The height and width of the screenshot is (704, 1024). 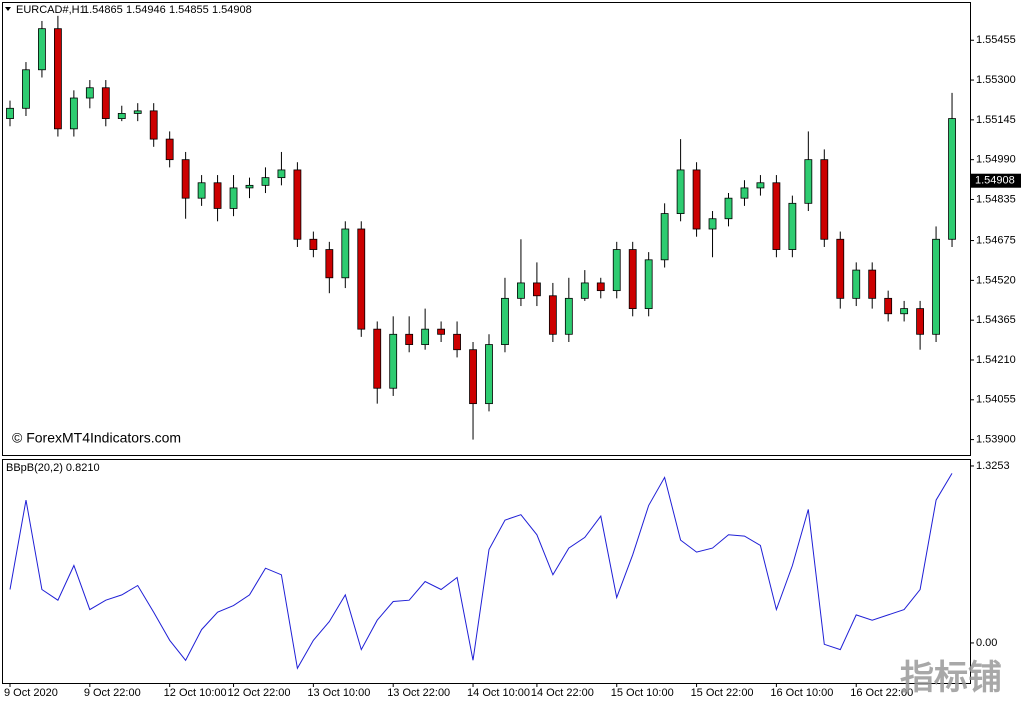 What do you see at coordinates (51, 10) in the screenshot?
I see `symbol: EURCAD#,H1` at bounding box center [51, 10].